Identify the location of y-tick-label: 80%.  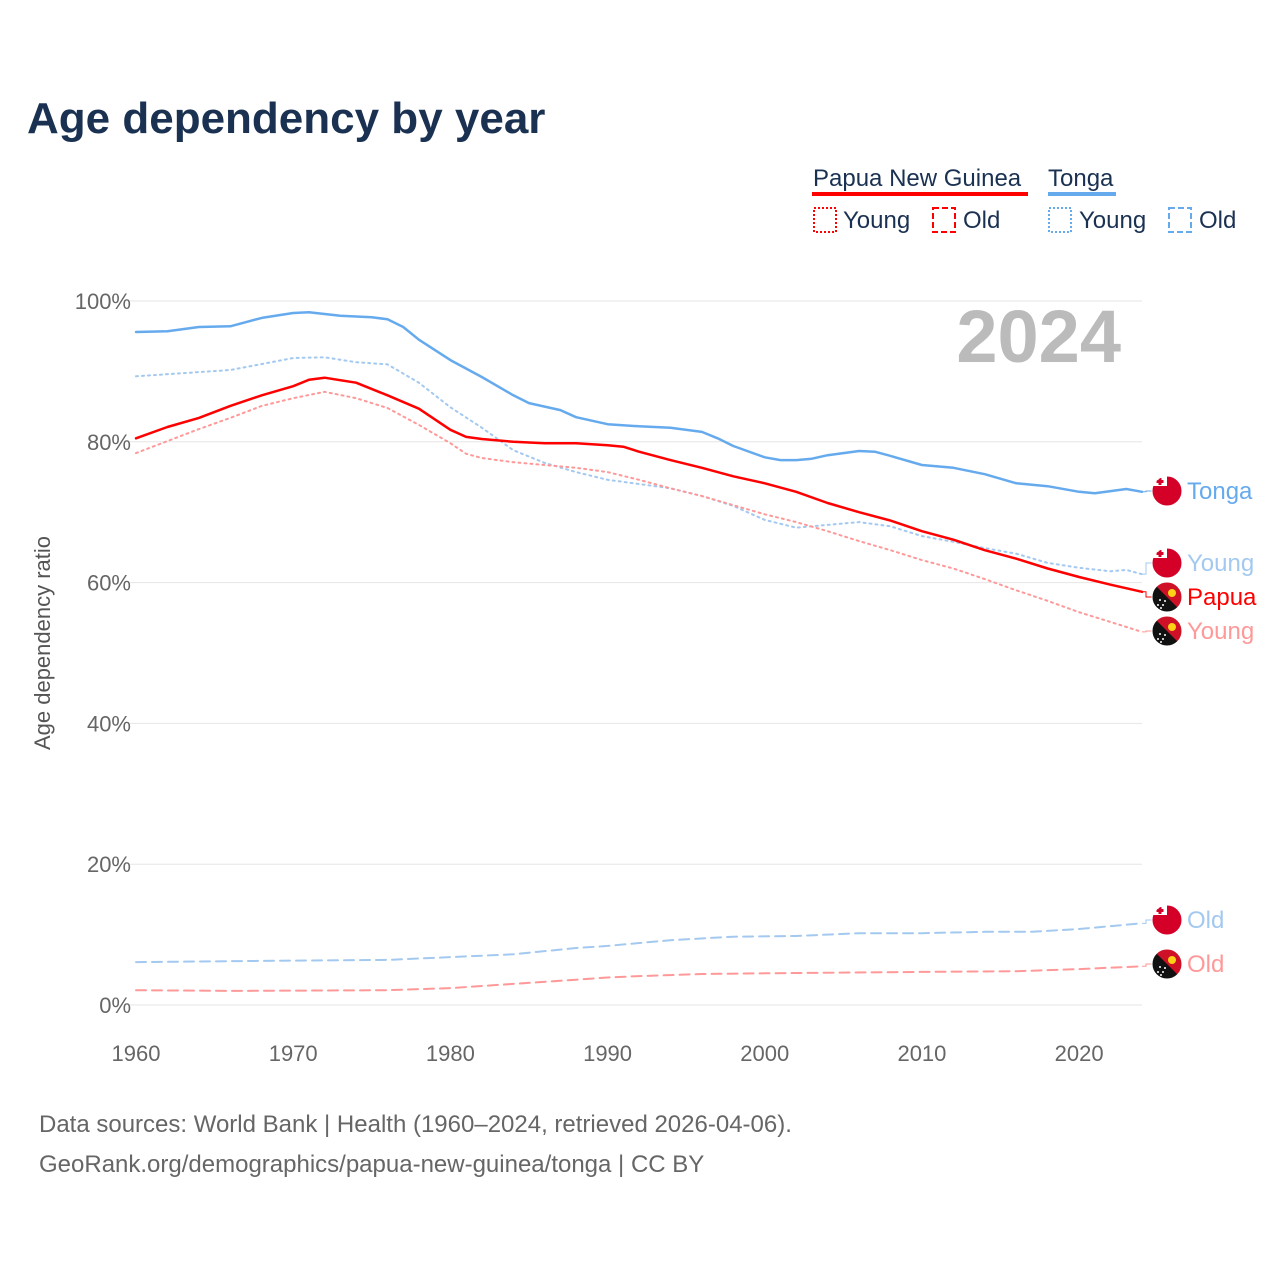
(109, 442).